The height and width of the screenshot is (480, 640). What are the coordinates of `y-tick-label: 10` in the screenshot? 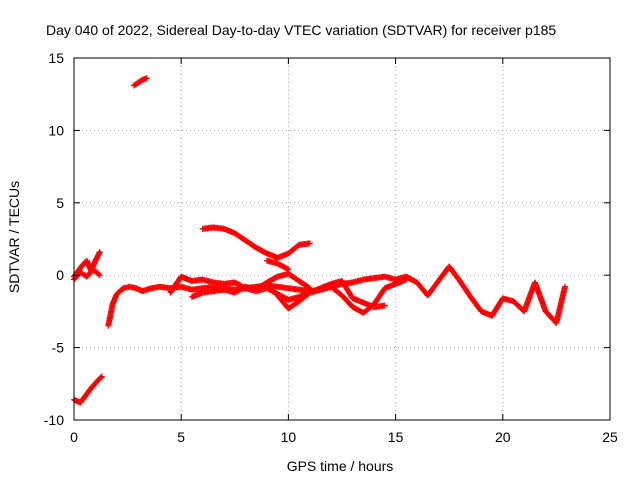 It's located at (56, 130).